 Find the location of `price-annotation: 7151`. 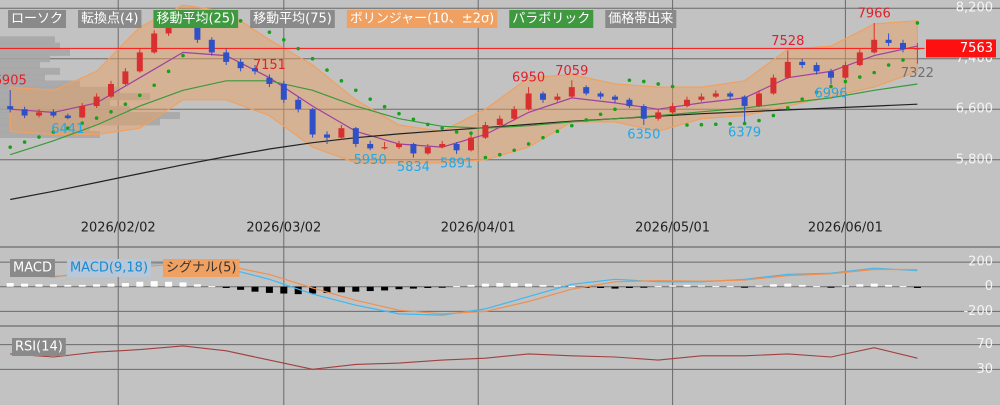

price-annotation: 7151 is located at coordinates (269, 65).